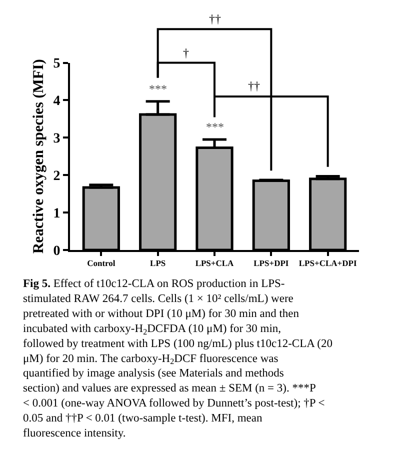 Image resolution: width=399 pixels, height=456 pixels. Describe the element at coordinates (215, 263) in the screenshot. I see `x-tick-label: LPS+CLA` at that location.